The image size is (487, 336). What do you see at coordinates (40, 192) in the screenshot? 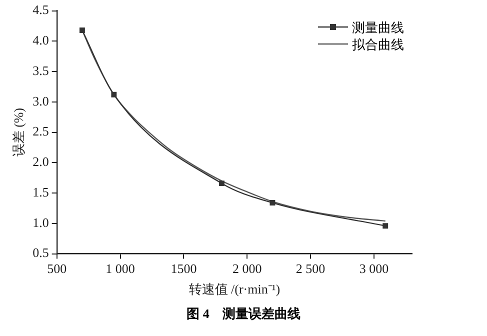
I see `y-tick-label: 1.5` at bounding box center [40, 192].